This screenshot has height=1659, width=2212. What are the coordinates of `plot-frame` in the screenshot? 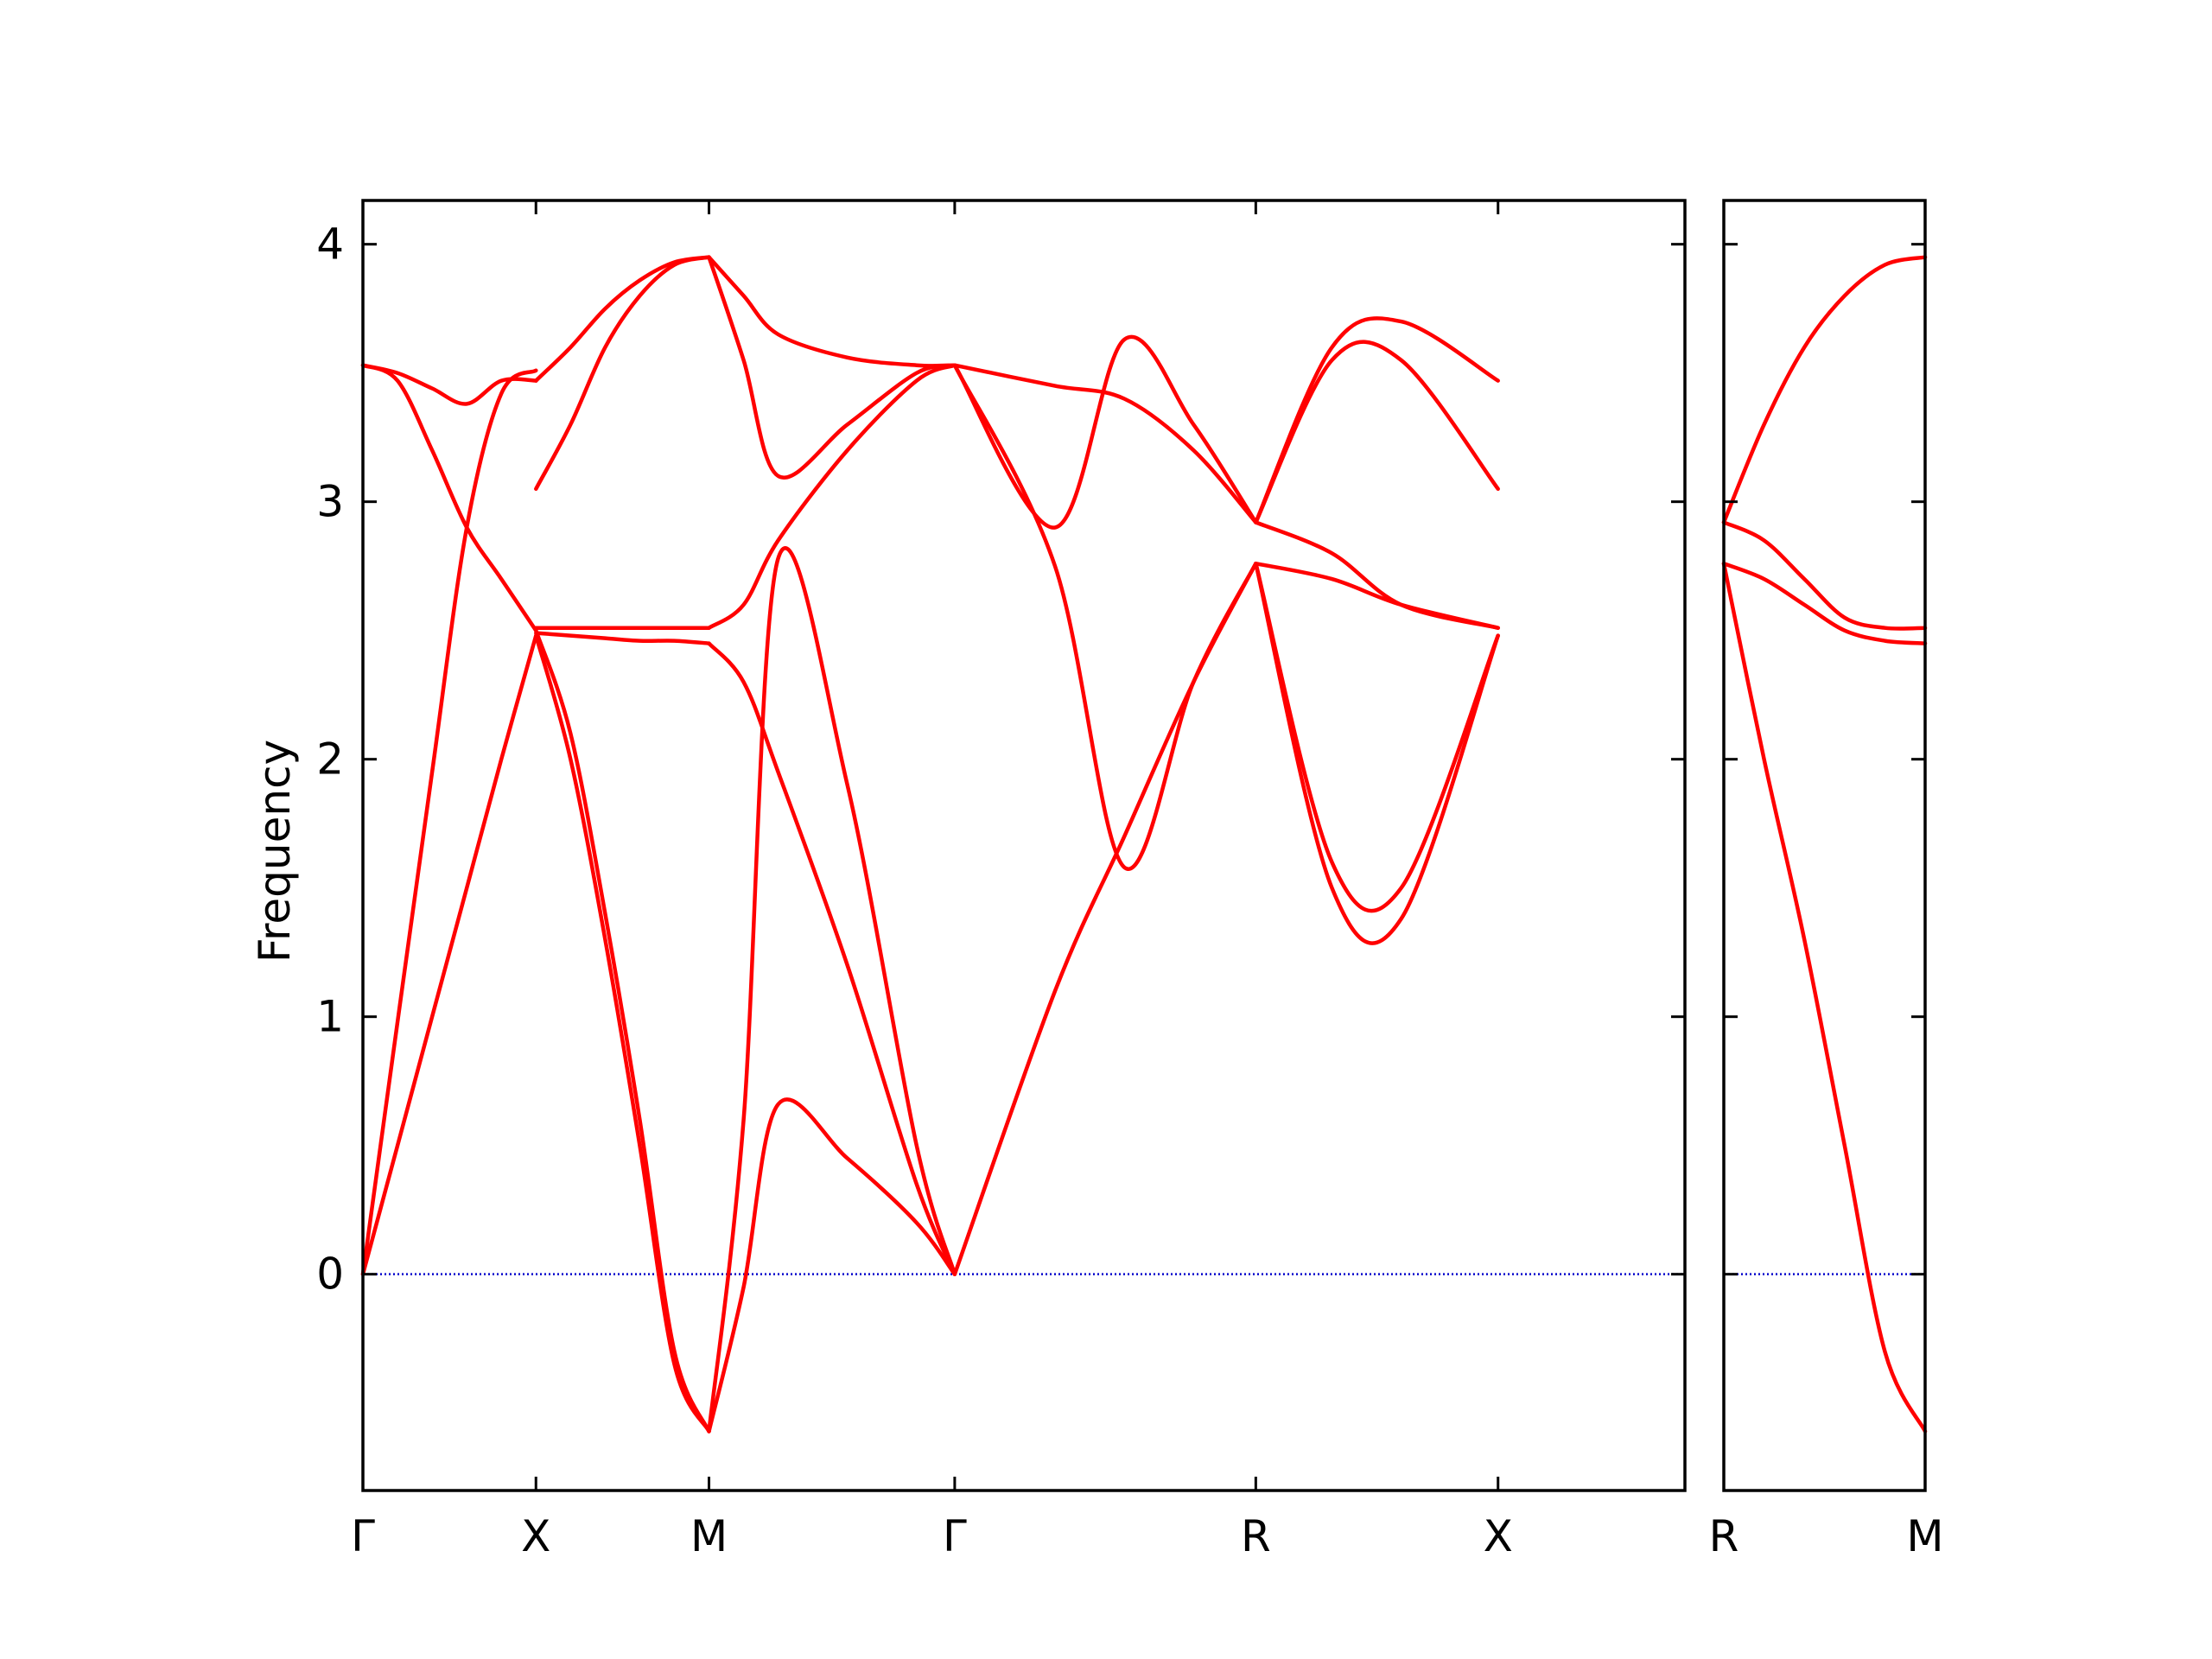 It's located at (1824, 845).